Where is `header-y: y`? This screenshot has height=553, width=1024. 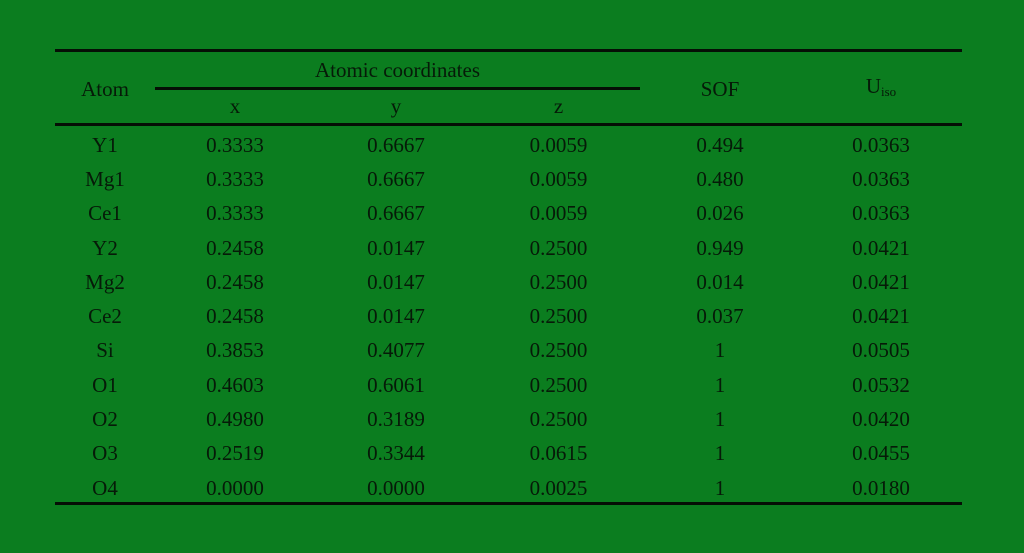
header-y: y is located at coordinates (396, 106).